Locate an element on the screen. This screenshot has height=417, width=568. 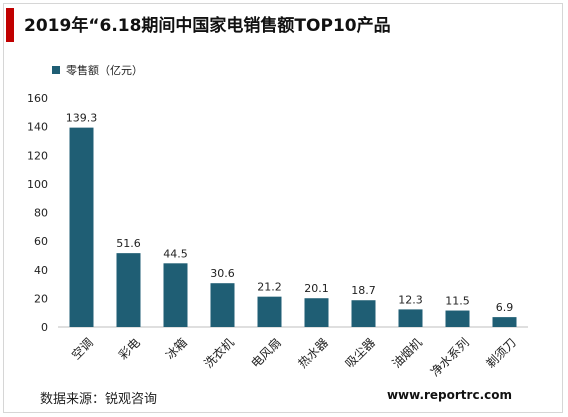
bar-净水系列 is located at coordinates (457, 318).